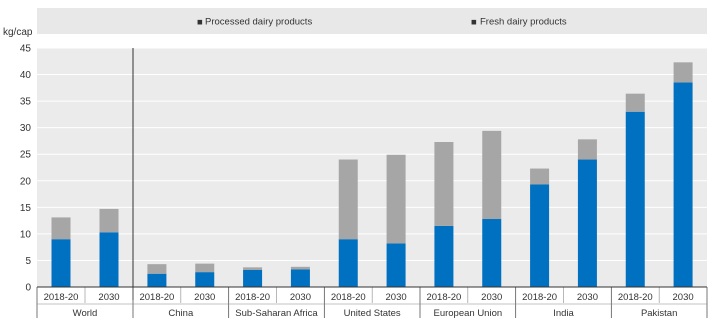  Describe the element at coordinates (474, 22) in the screenshot. I see `legend-marker-fresh: ■` at that location.